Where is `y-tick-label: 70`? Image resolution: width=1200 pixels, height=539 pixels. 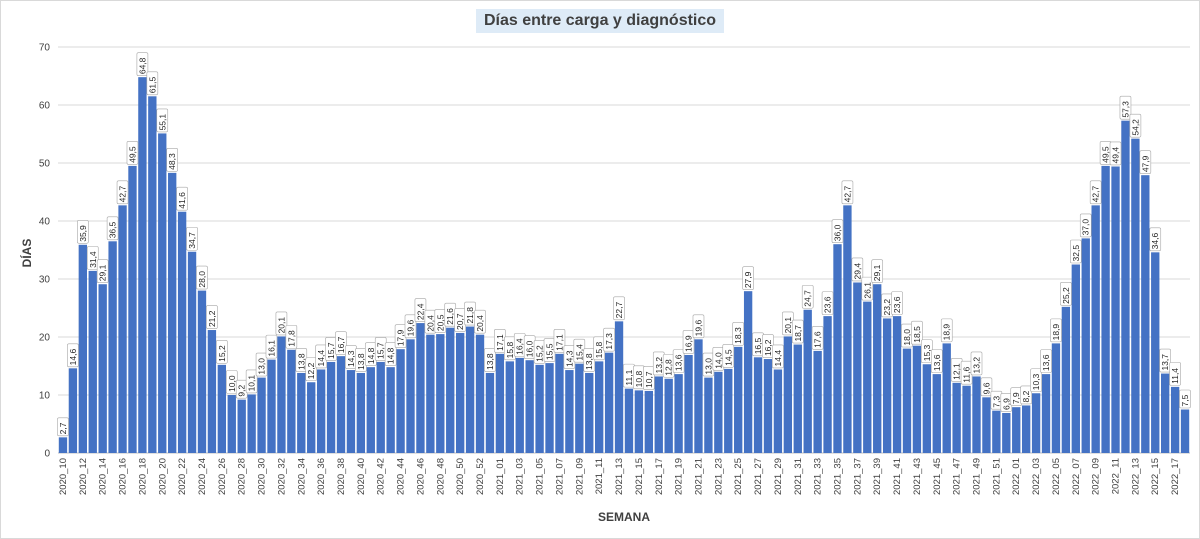
y-tick-label: 70 is located at coordinates (45, 48).